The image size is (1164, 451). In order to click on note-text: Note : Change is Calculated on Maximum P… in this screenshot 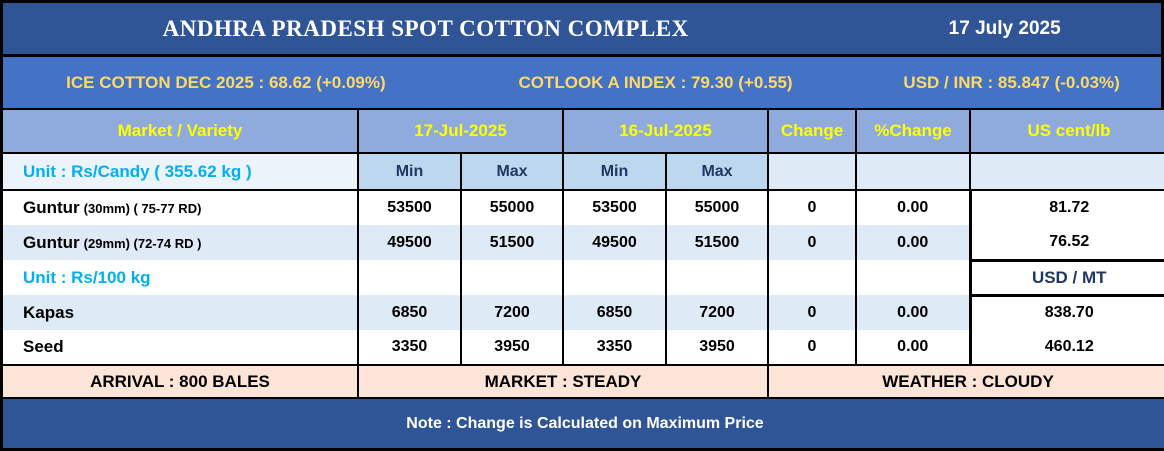, I will do `click(583, 423)`.